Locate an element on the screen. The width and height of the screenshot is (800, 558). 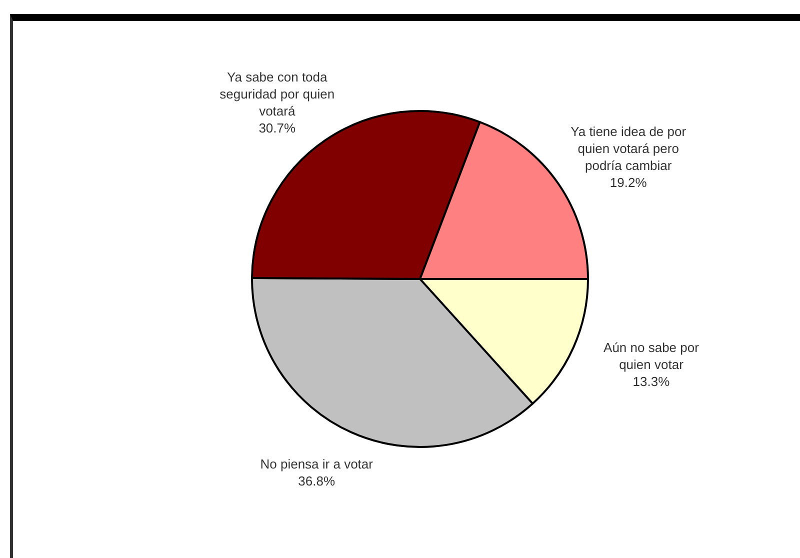
data-label: 19.2% is located at coordinates (629, 182).